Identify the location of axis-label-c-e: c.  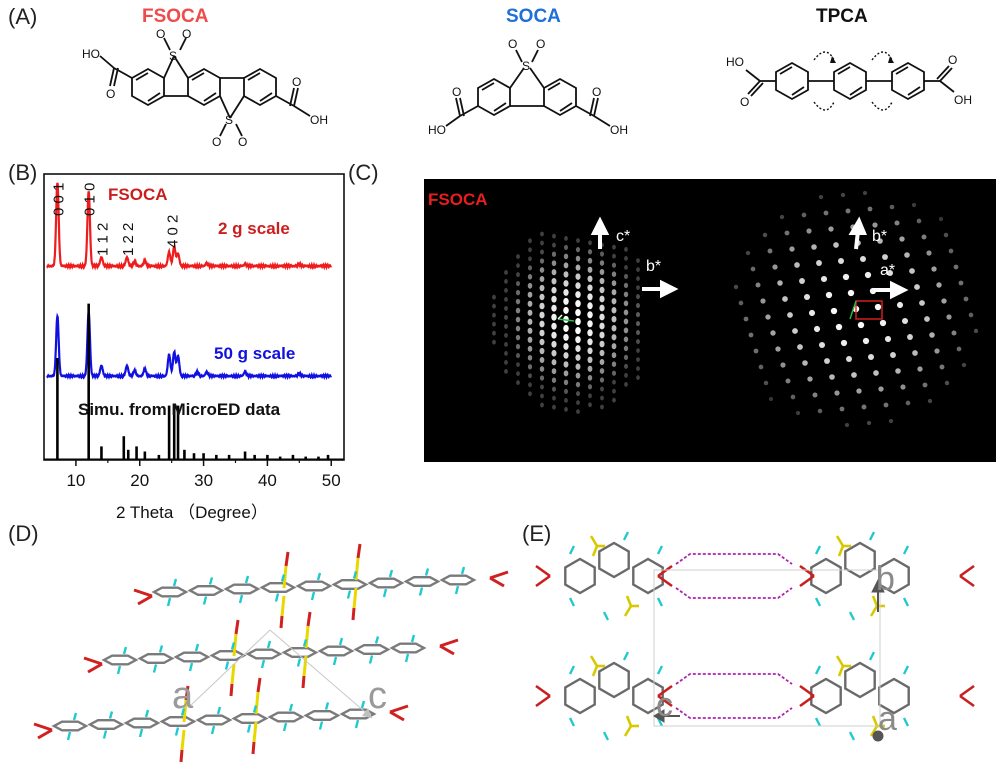
(664, 705).